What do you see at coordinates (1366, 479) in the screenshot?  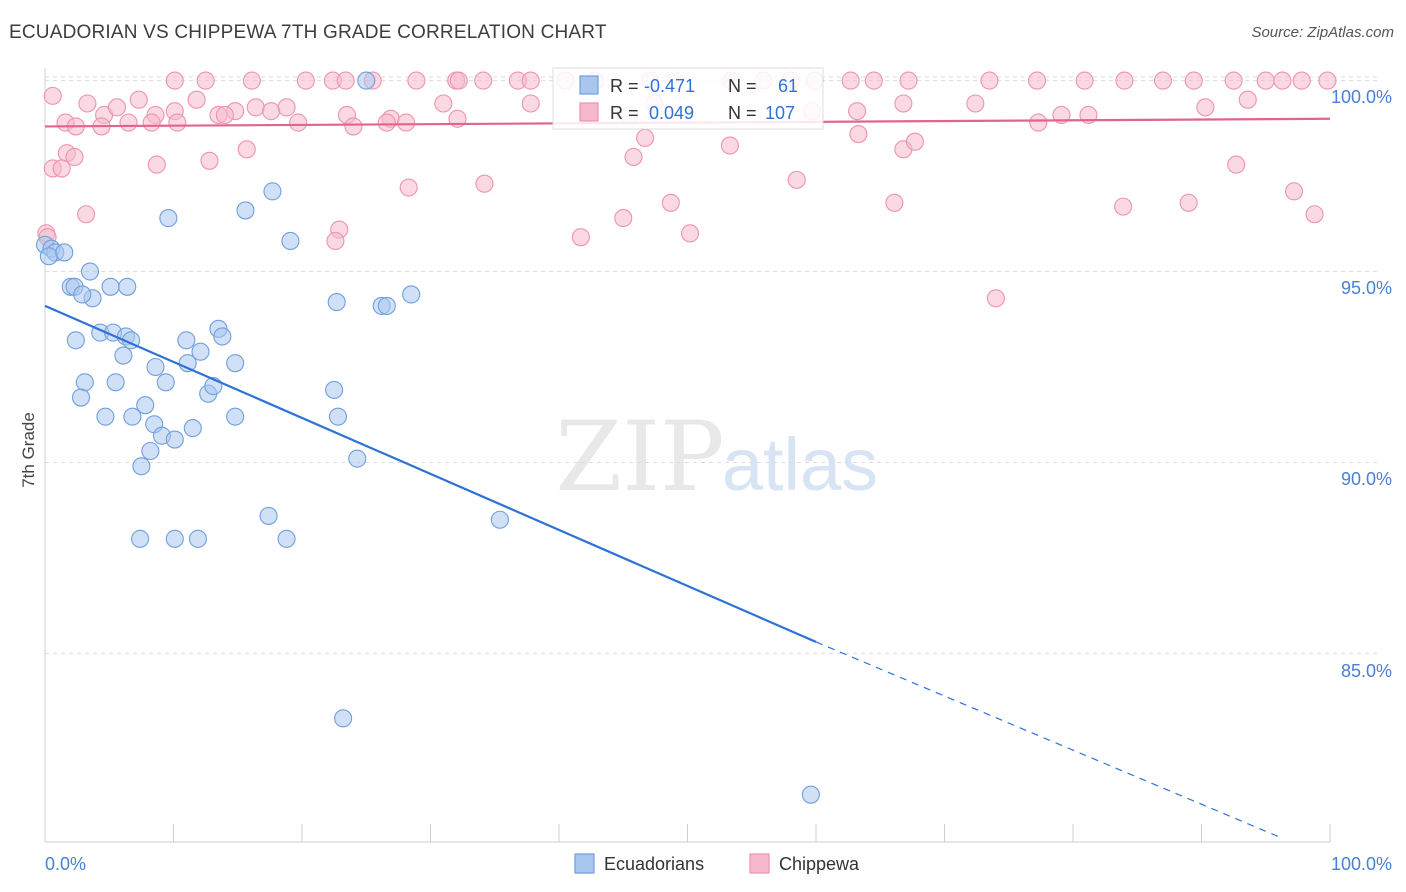 I see `y-tick-label-90: 90.0%` at bounding box center [1366, 479].